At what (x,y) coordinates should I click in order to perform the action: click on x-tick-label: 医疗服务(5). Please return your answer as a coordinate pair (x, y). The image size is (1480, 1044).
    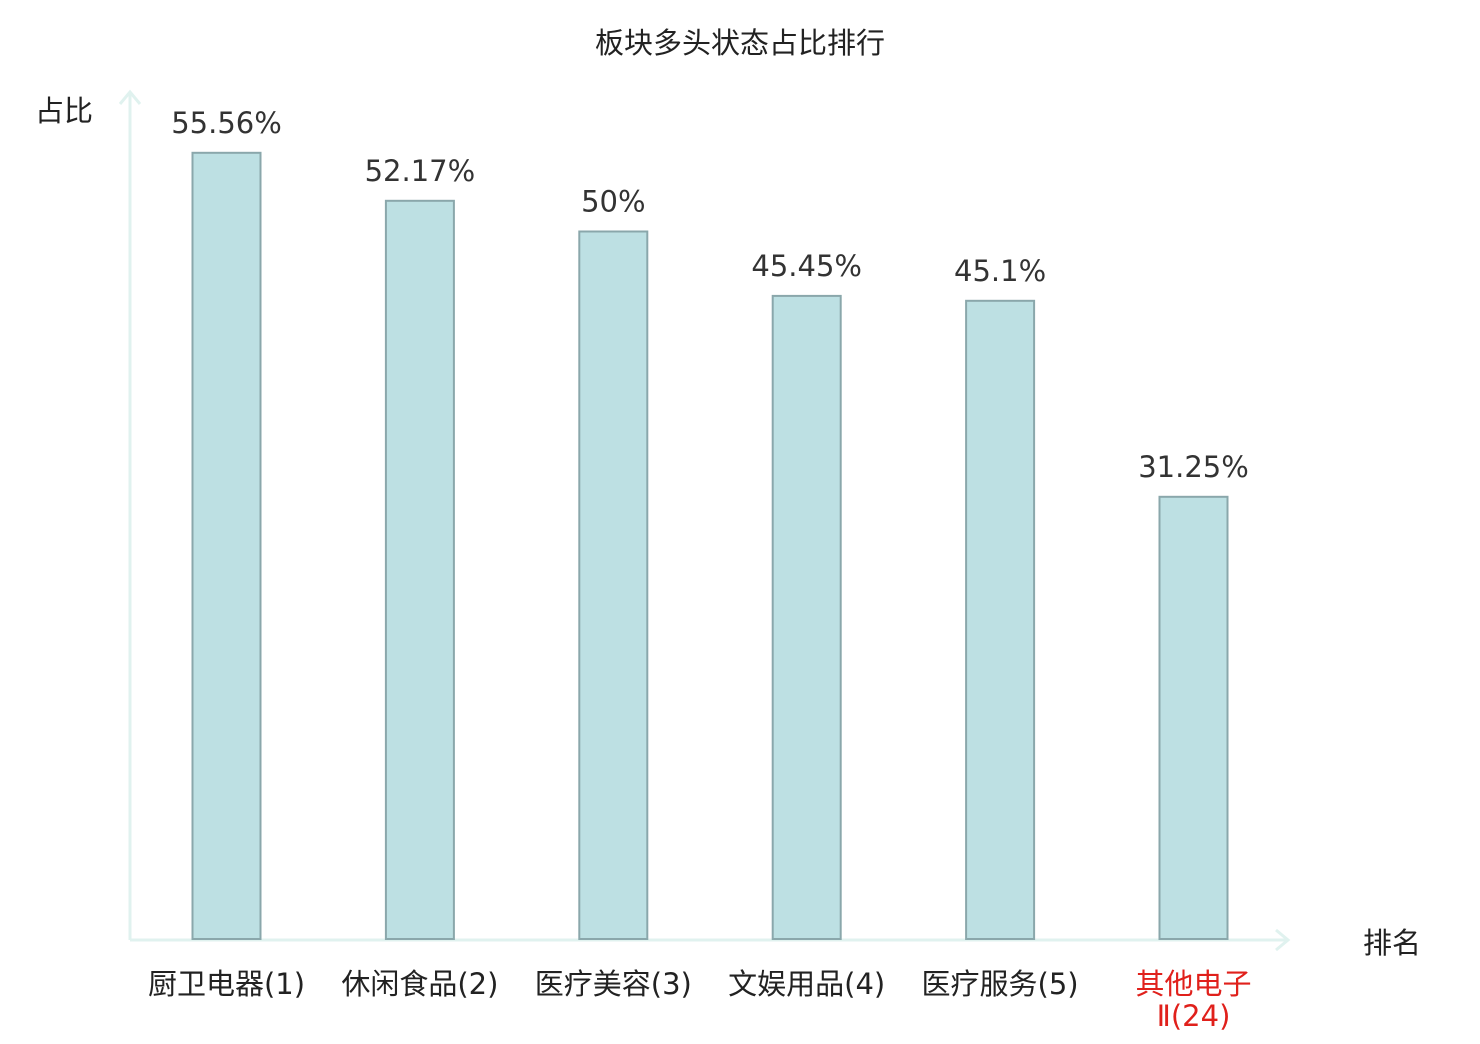
    Looking at the image, I should click on (1000, 984).